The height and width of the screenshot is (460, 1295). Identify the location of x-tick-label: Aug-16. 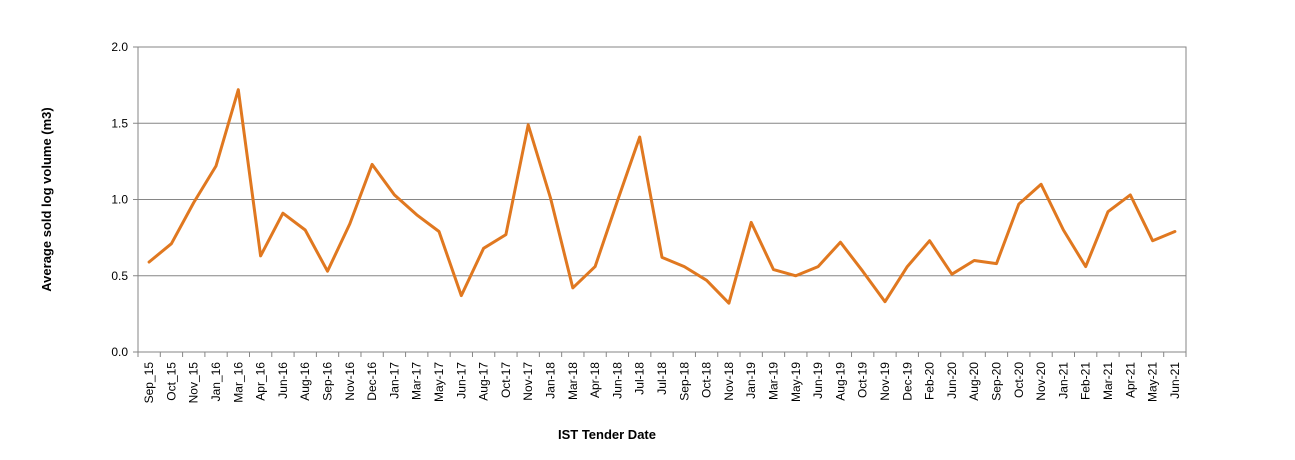
(305, 381).